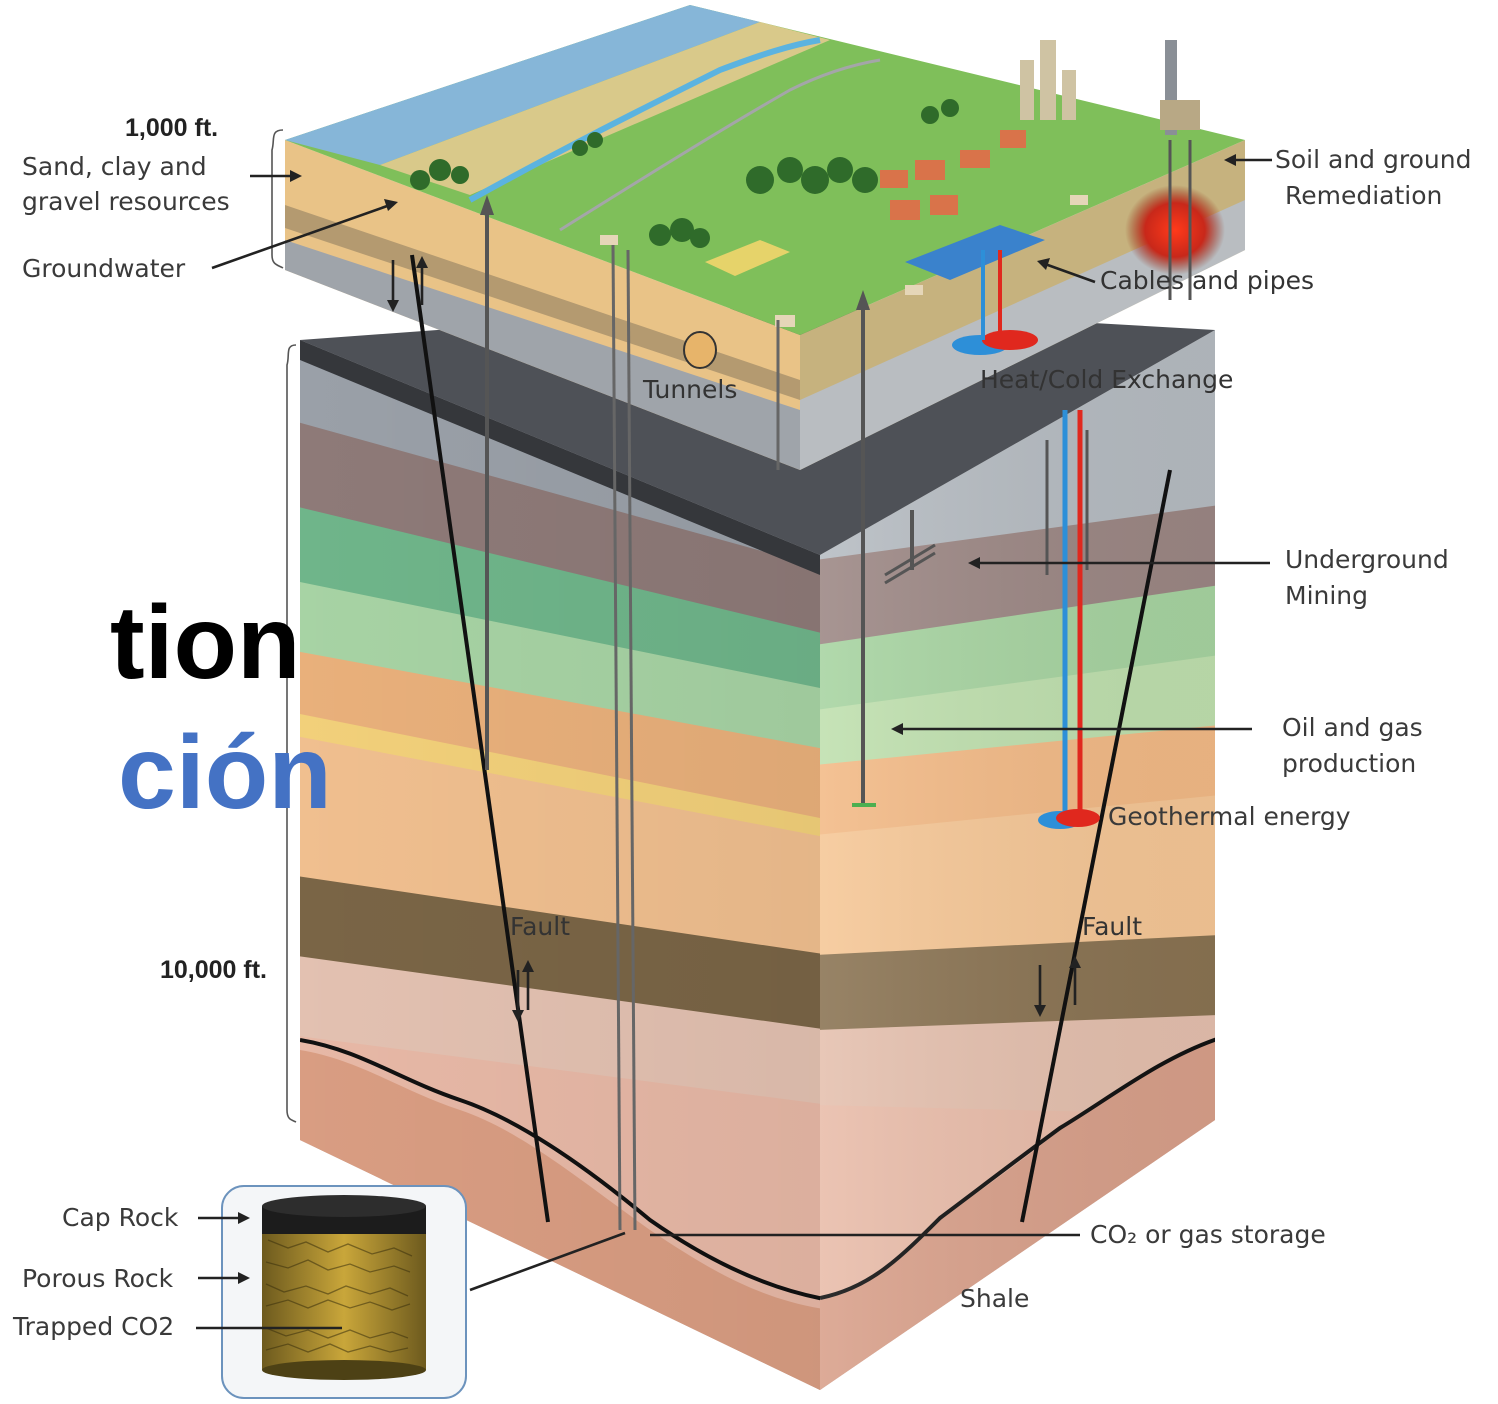 This screenshot has height=1404, width=1498. What do you see at coordinates (1326, 595) in the screenshot?
I see `label-underground-mining-line2: Mining` at bounding box center [1326, 595].